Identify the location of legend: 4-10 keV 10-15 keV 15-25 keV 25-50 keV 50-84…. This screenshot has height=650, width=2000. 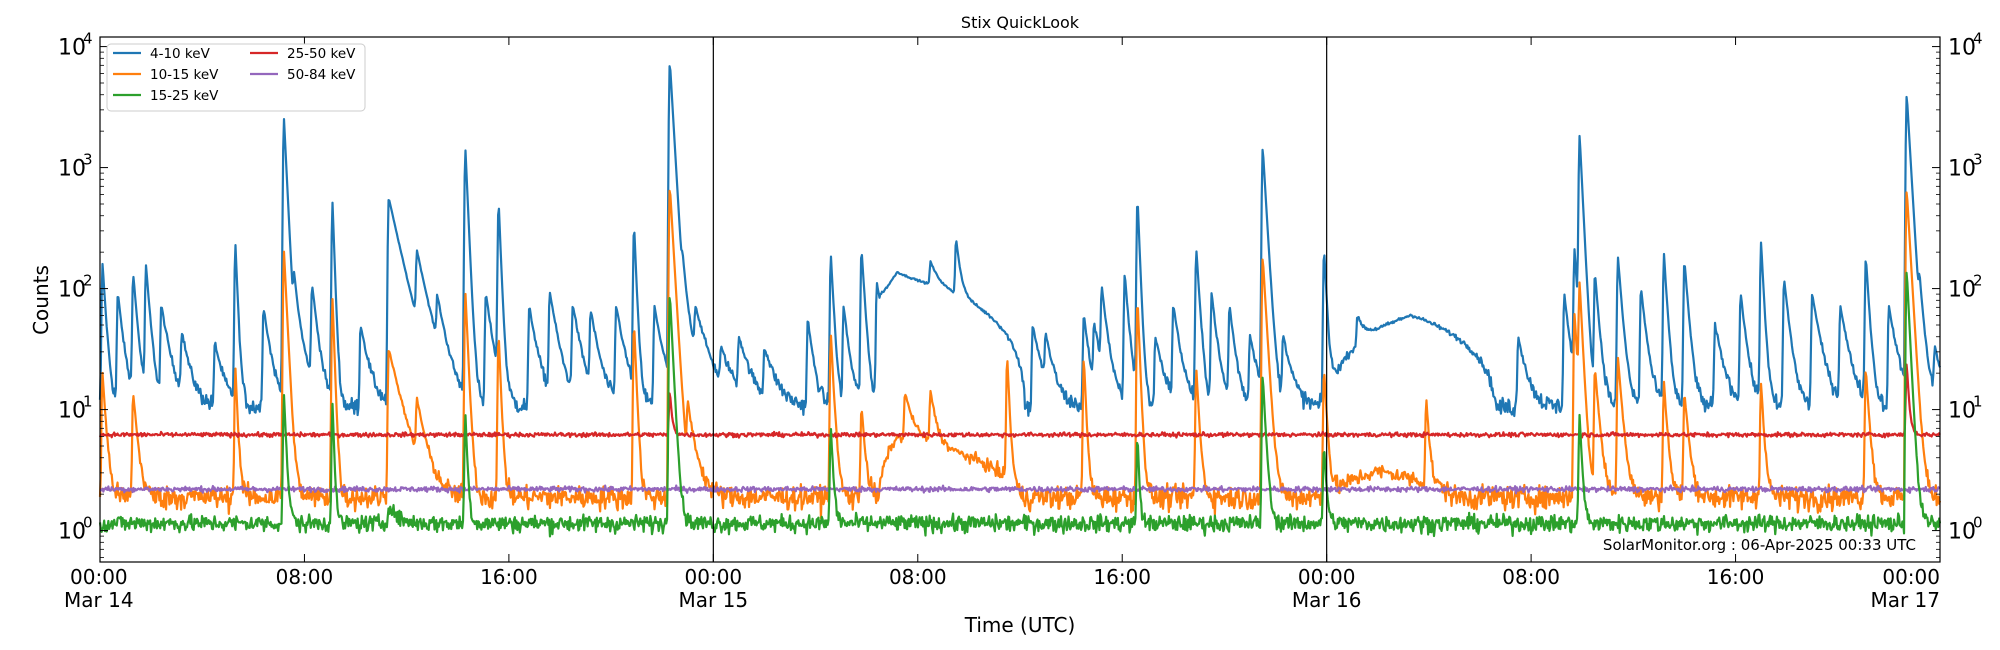
(236, 77).